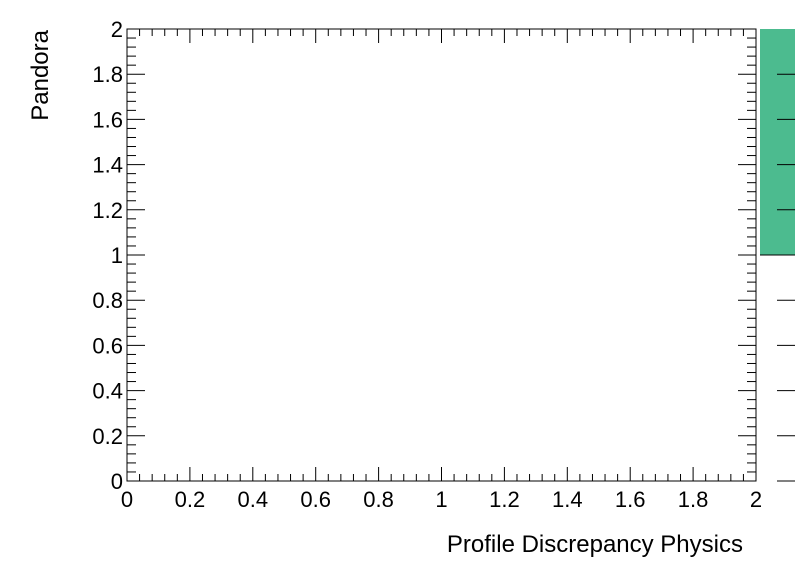 This screenshot has width=796, height=572. Describe the element at coordinates (107, 210) in the screenshot. I see `y-tick-label: 1.2` at that location.